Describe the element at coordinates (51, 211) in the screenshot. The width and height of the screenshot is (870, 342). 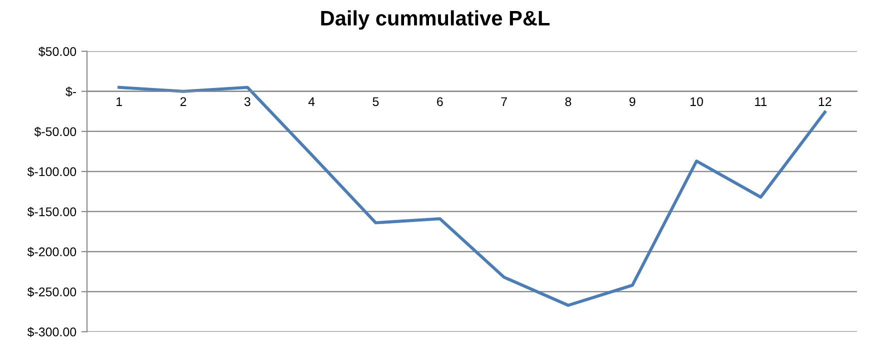
I see `y-tick-label: $-150.00` at that location.